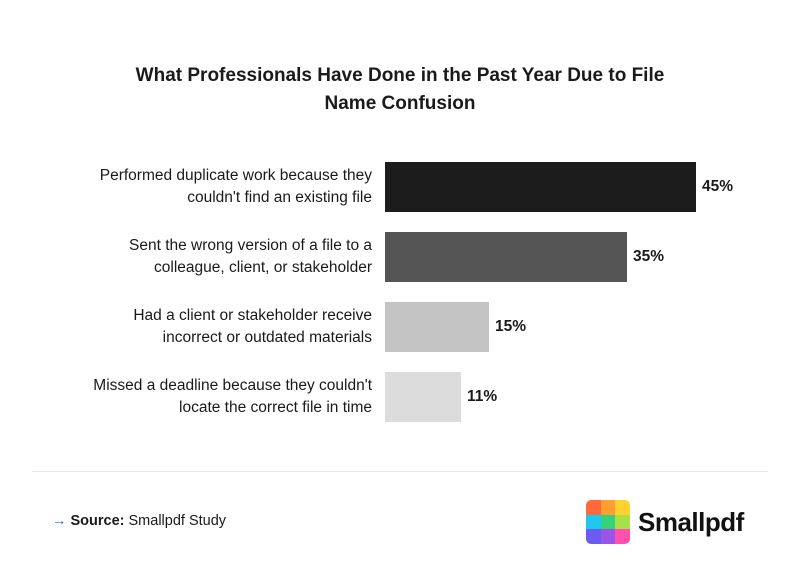  What do you see at coordinates (267, 337) in the screenshot?
I see `category-label-line: incorrect or outdated materials` at bounding box center [267, 337].